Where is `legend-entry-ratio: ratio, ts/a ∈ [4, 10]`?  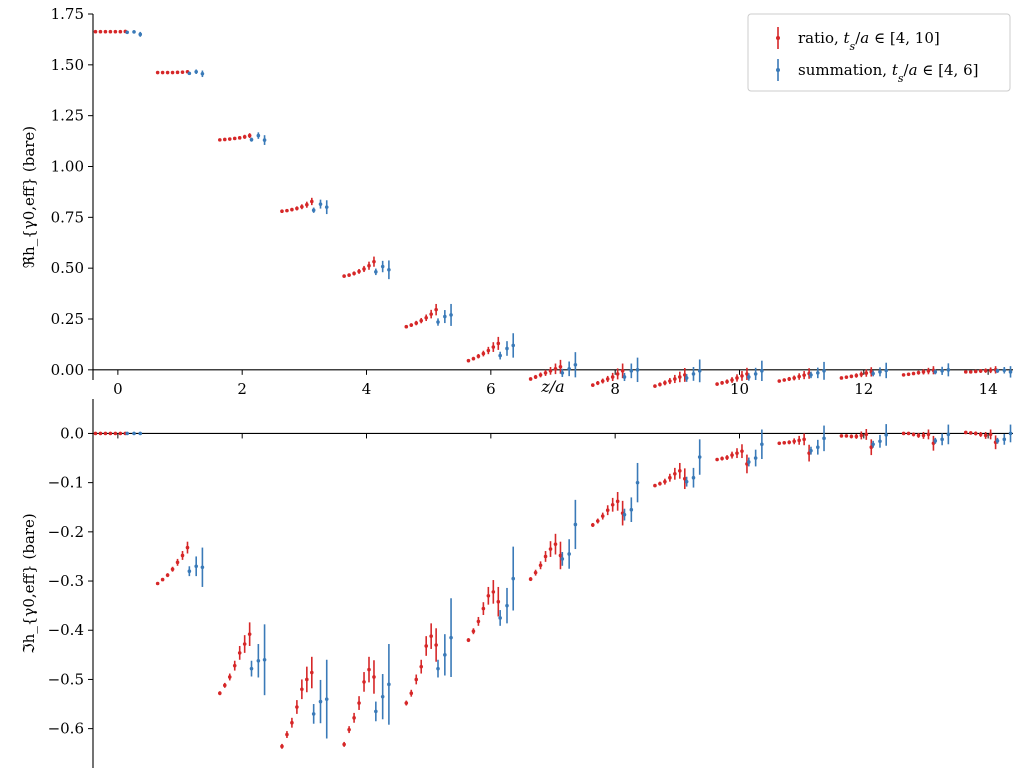 legend-entry-ratio: ratio, ts/a ∈ [4, 10] is located at coordinates (858, 40).